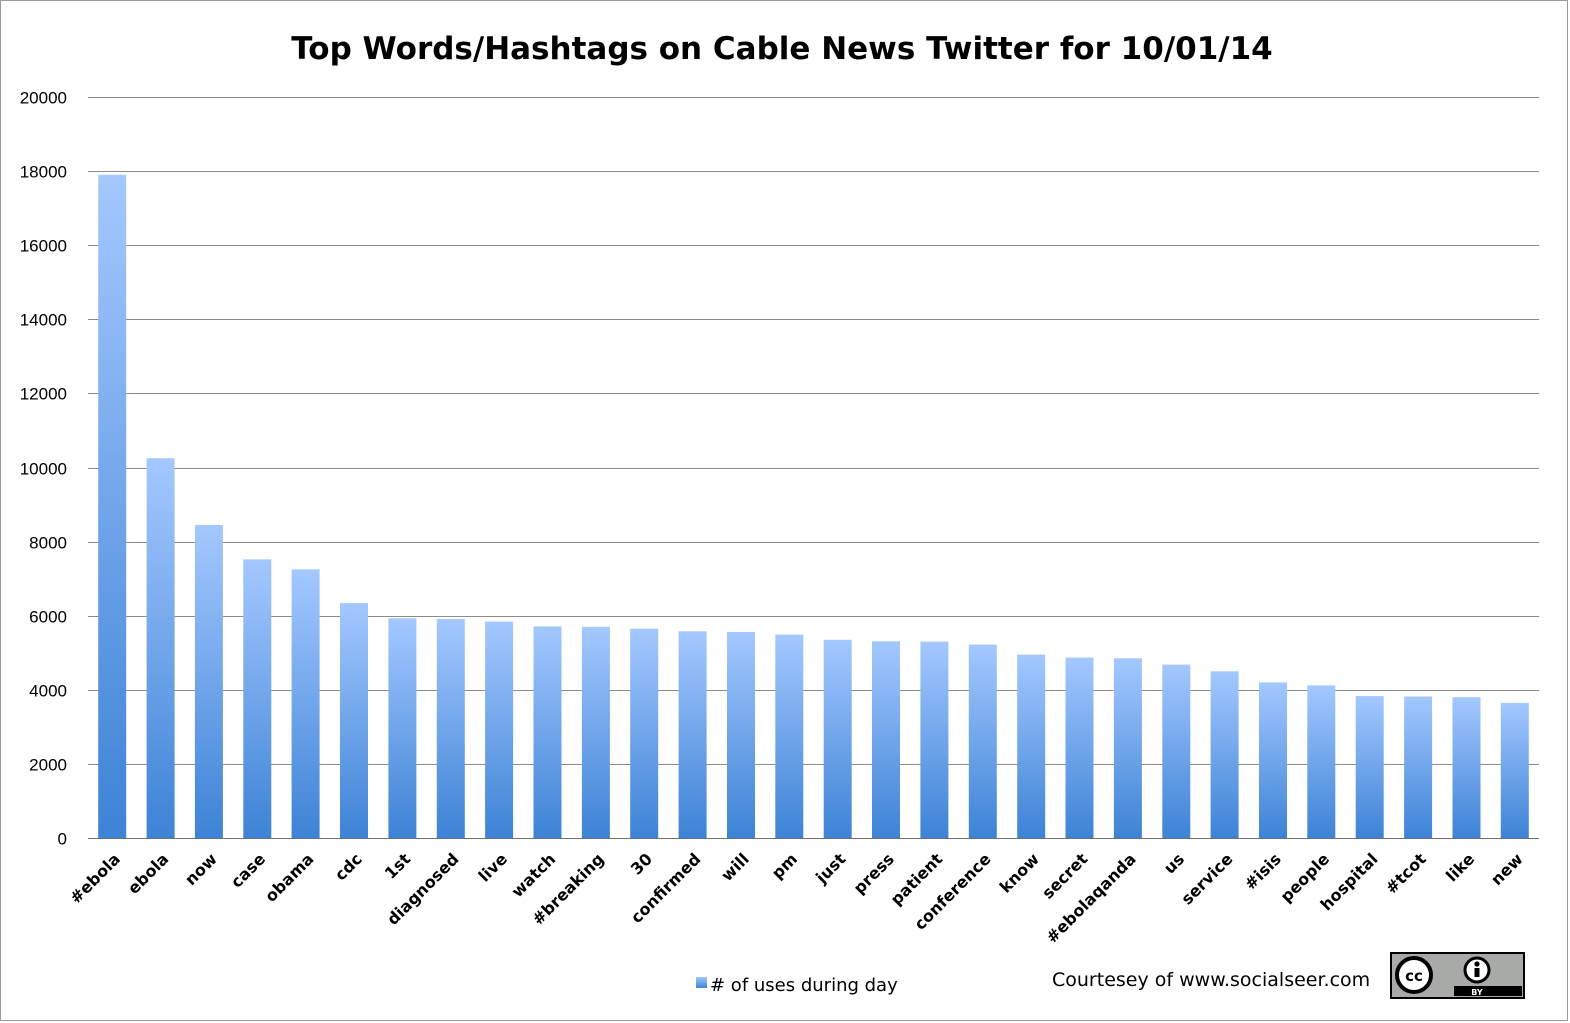 This screenshot has width=1570, height=1023. Describe the element at coordinates (1090, 897) in the screenshot. I see `x-tick-label: #ebolaqanda` at that location.